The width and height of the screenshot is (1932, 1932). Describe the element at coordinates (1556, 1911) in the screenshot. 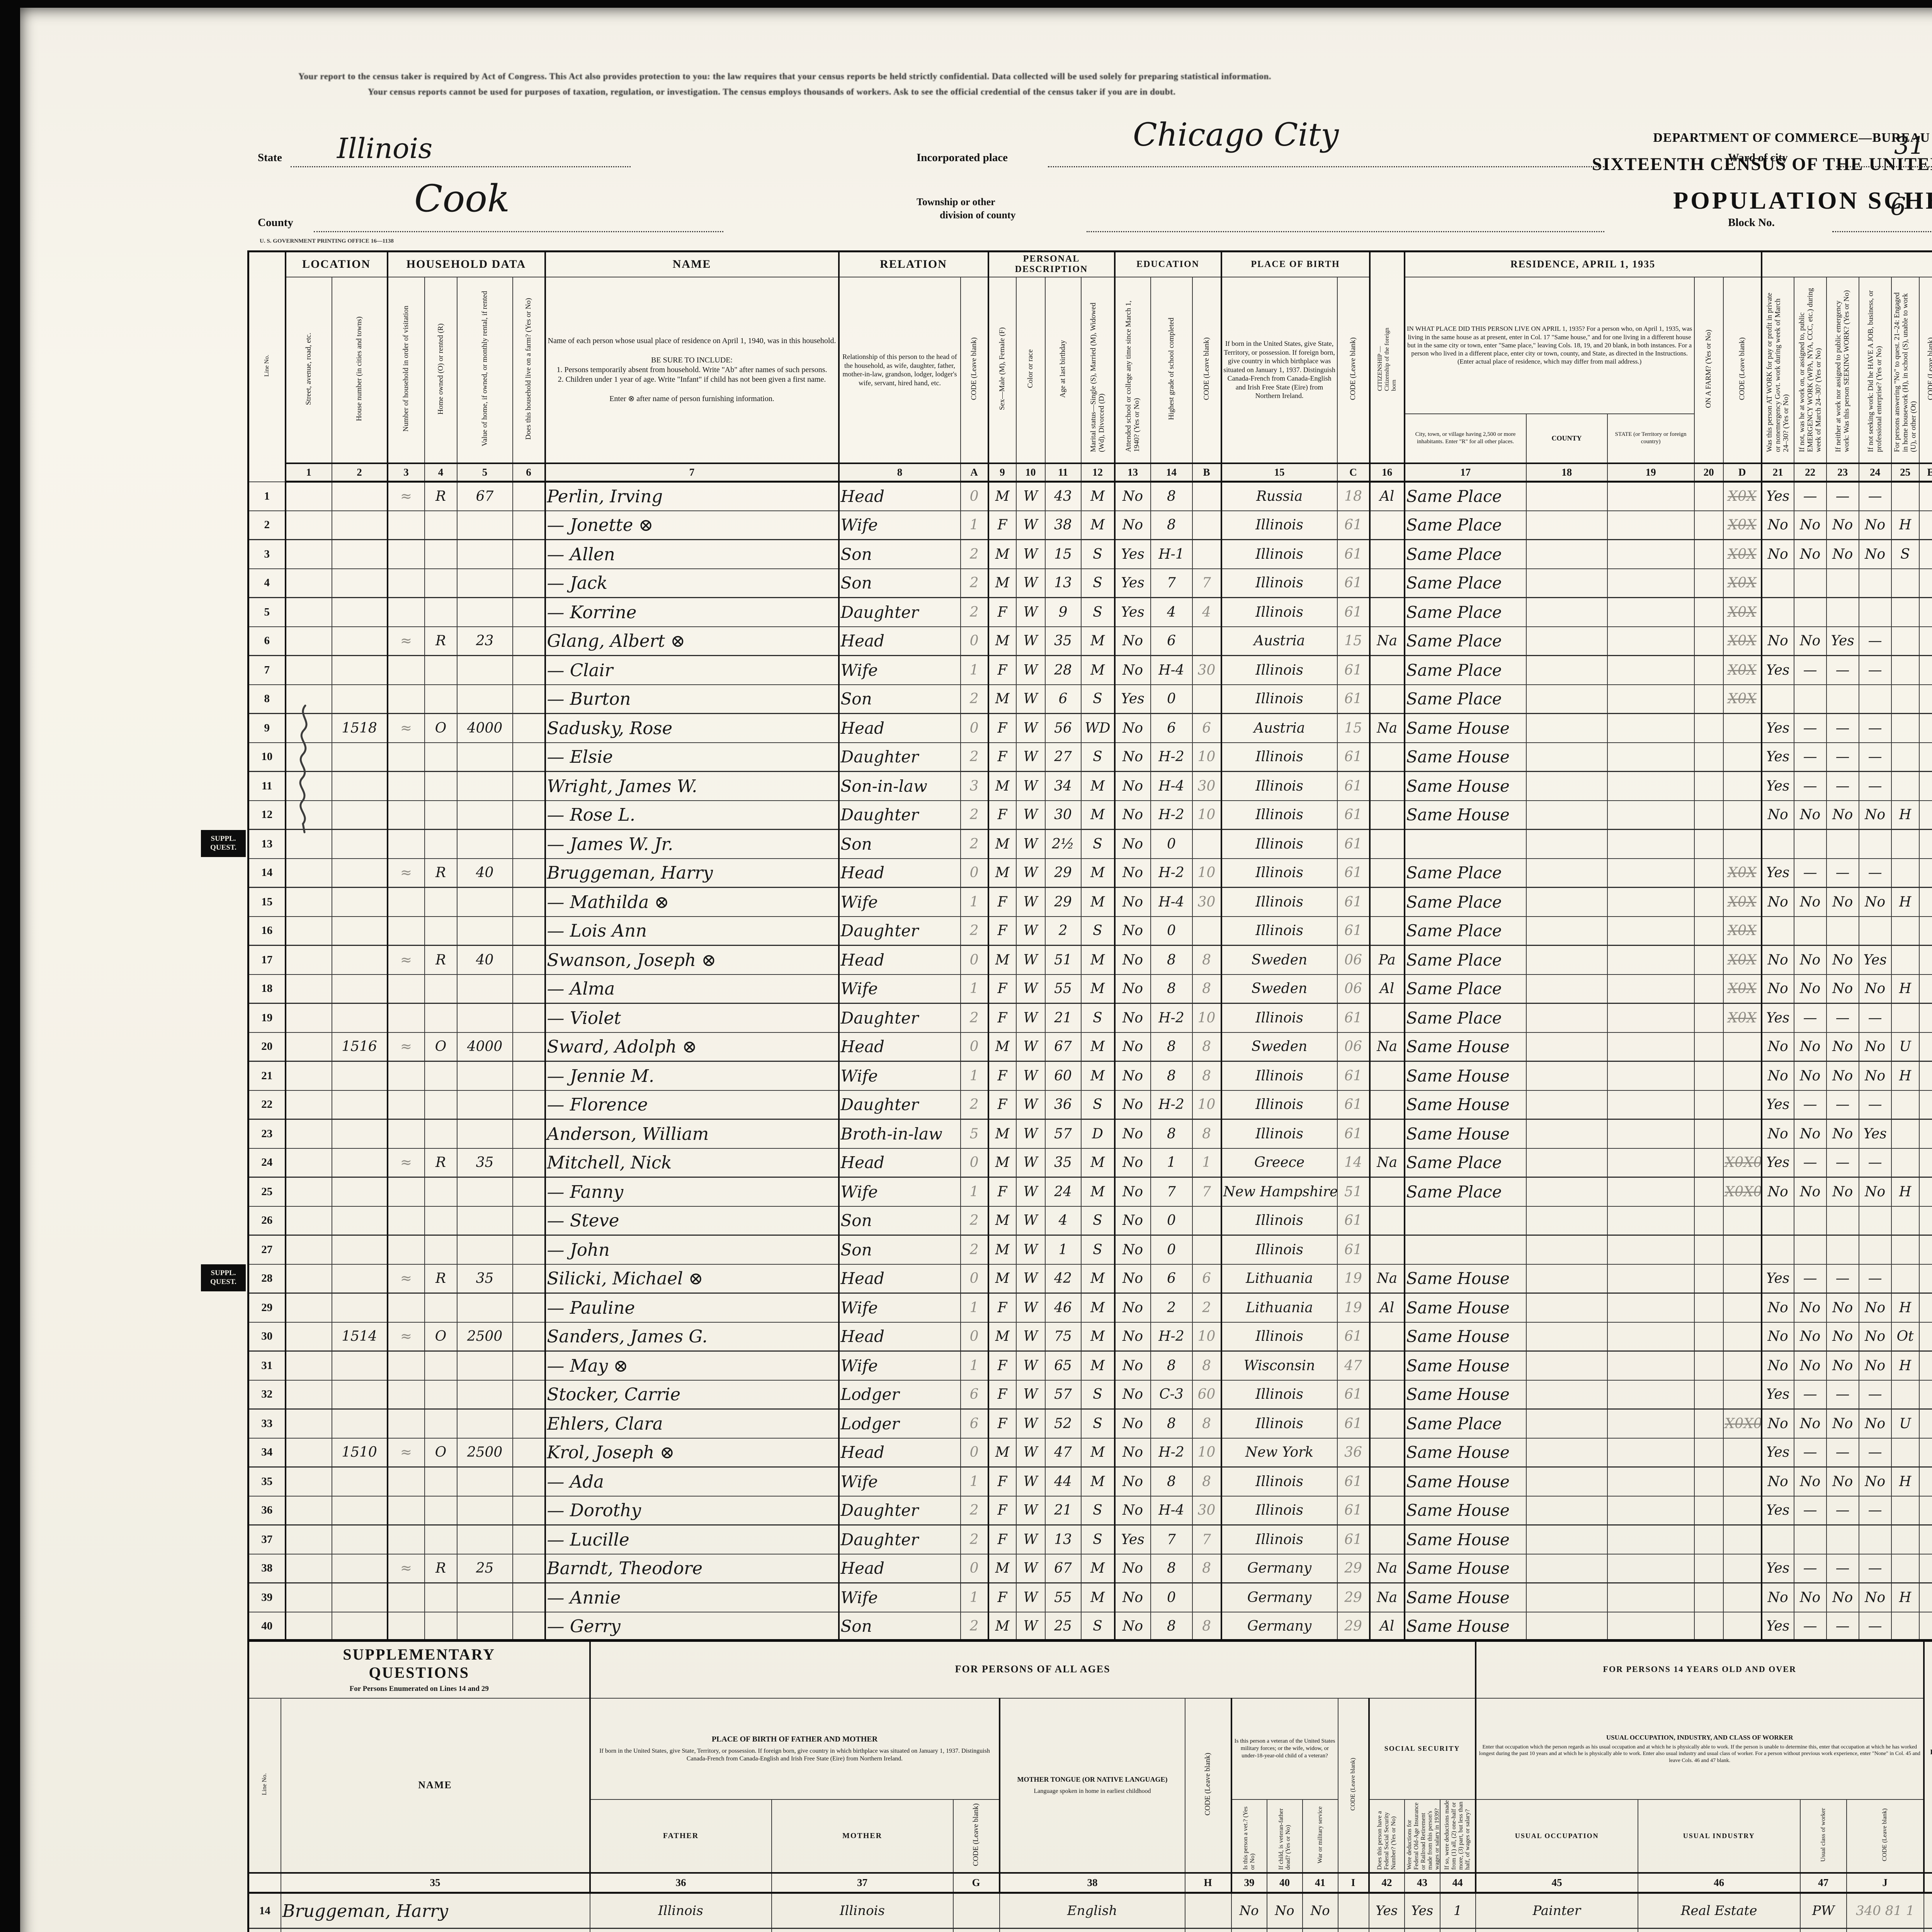

I see `supp-entry-cell: Painter` at that location.